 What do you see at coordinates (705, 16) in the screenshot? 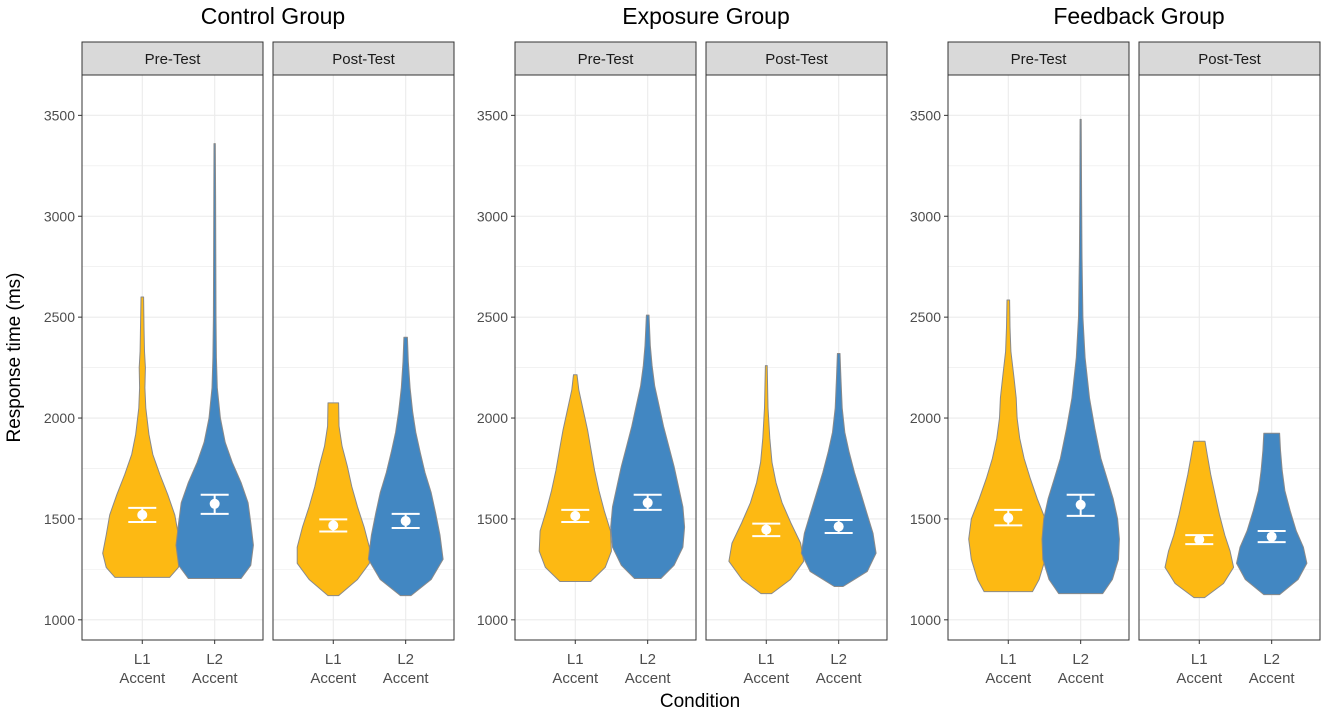
I see `group-title: Exposure Group` at bounding box center [705, 16].